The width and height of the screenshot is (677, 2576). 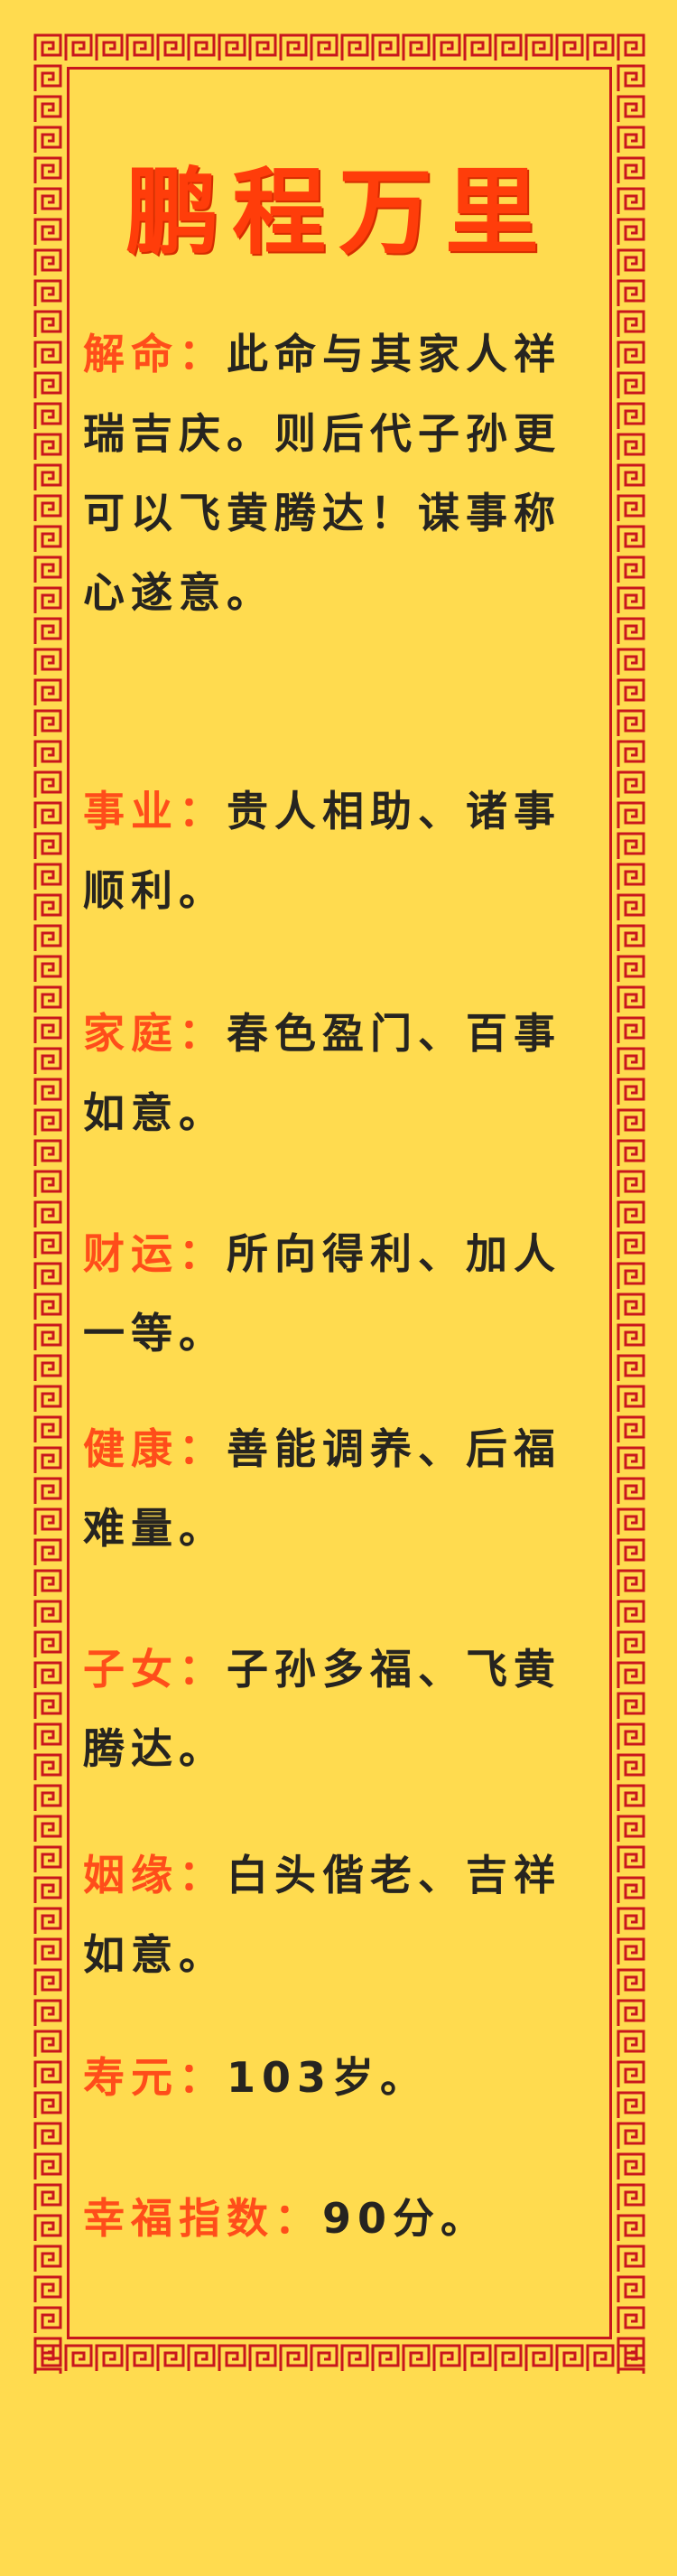 I want to click on entry-label: 解命：, so click(x=155, y=354).